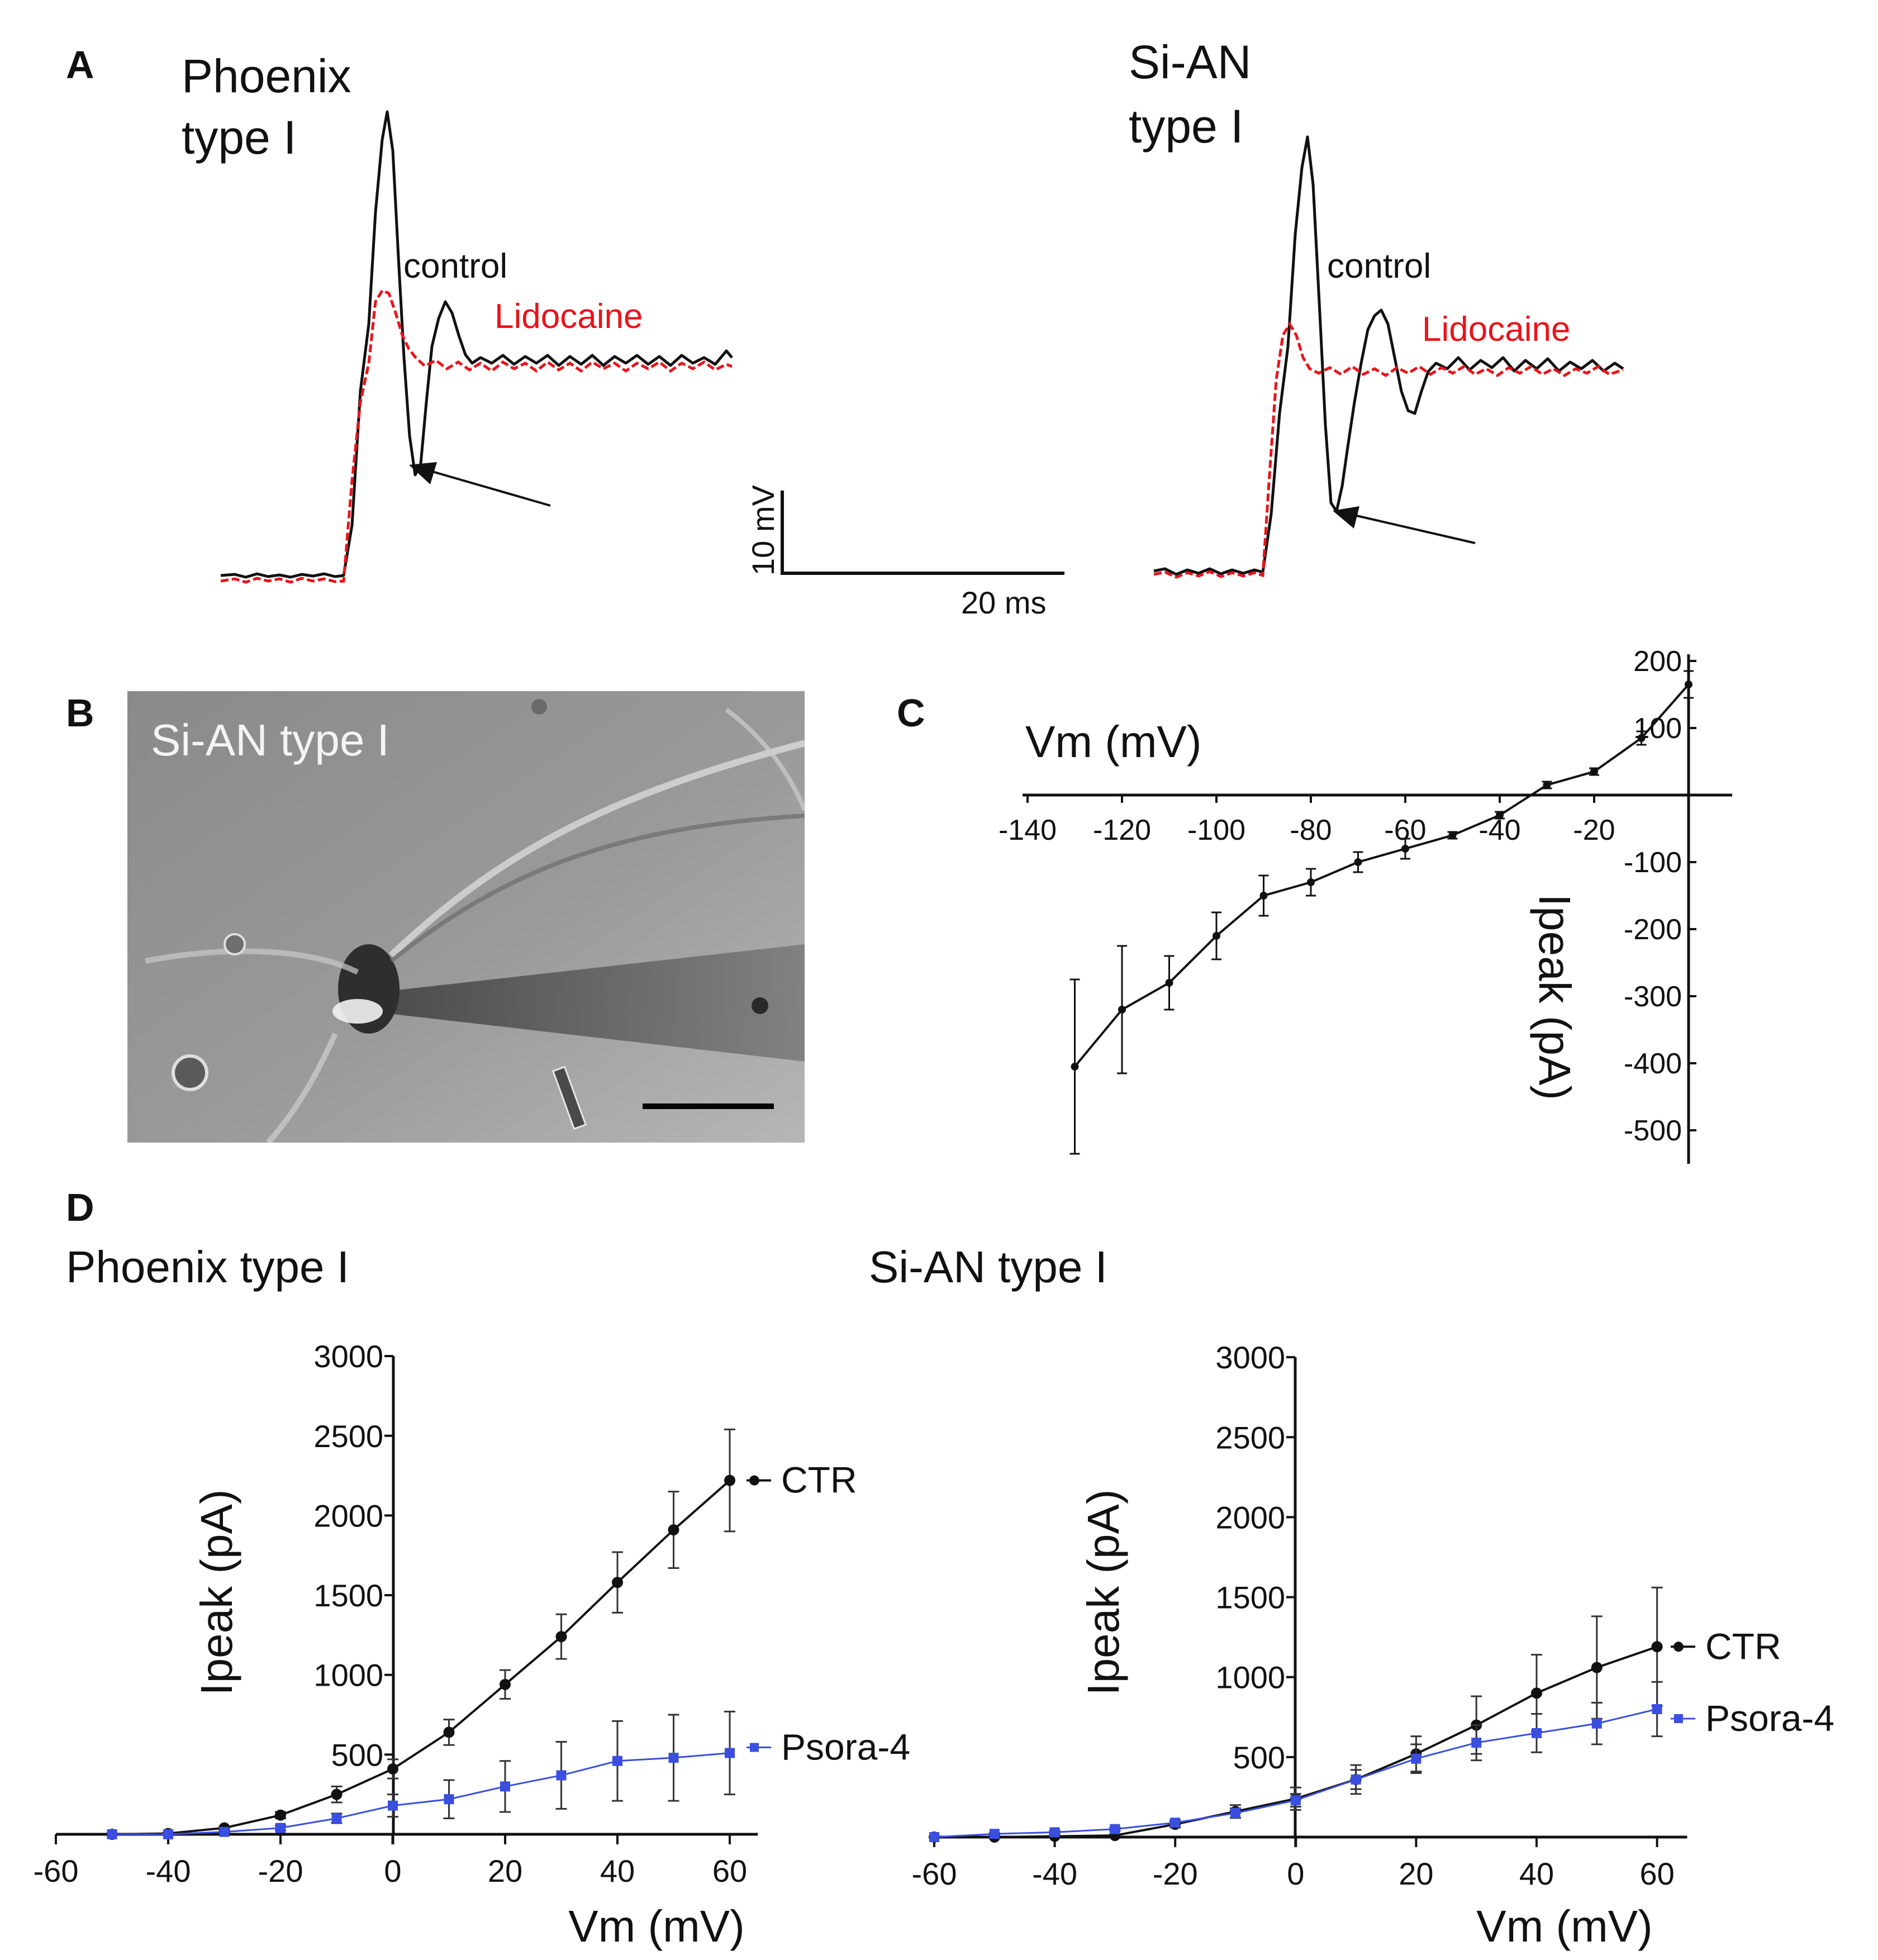 The height and width of the screenshot is (1960, 1878). I want to click on chart-c-series-line, so click(1381, 875).